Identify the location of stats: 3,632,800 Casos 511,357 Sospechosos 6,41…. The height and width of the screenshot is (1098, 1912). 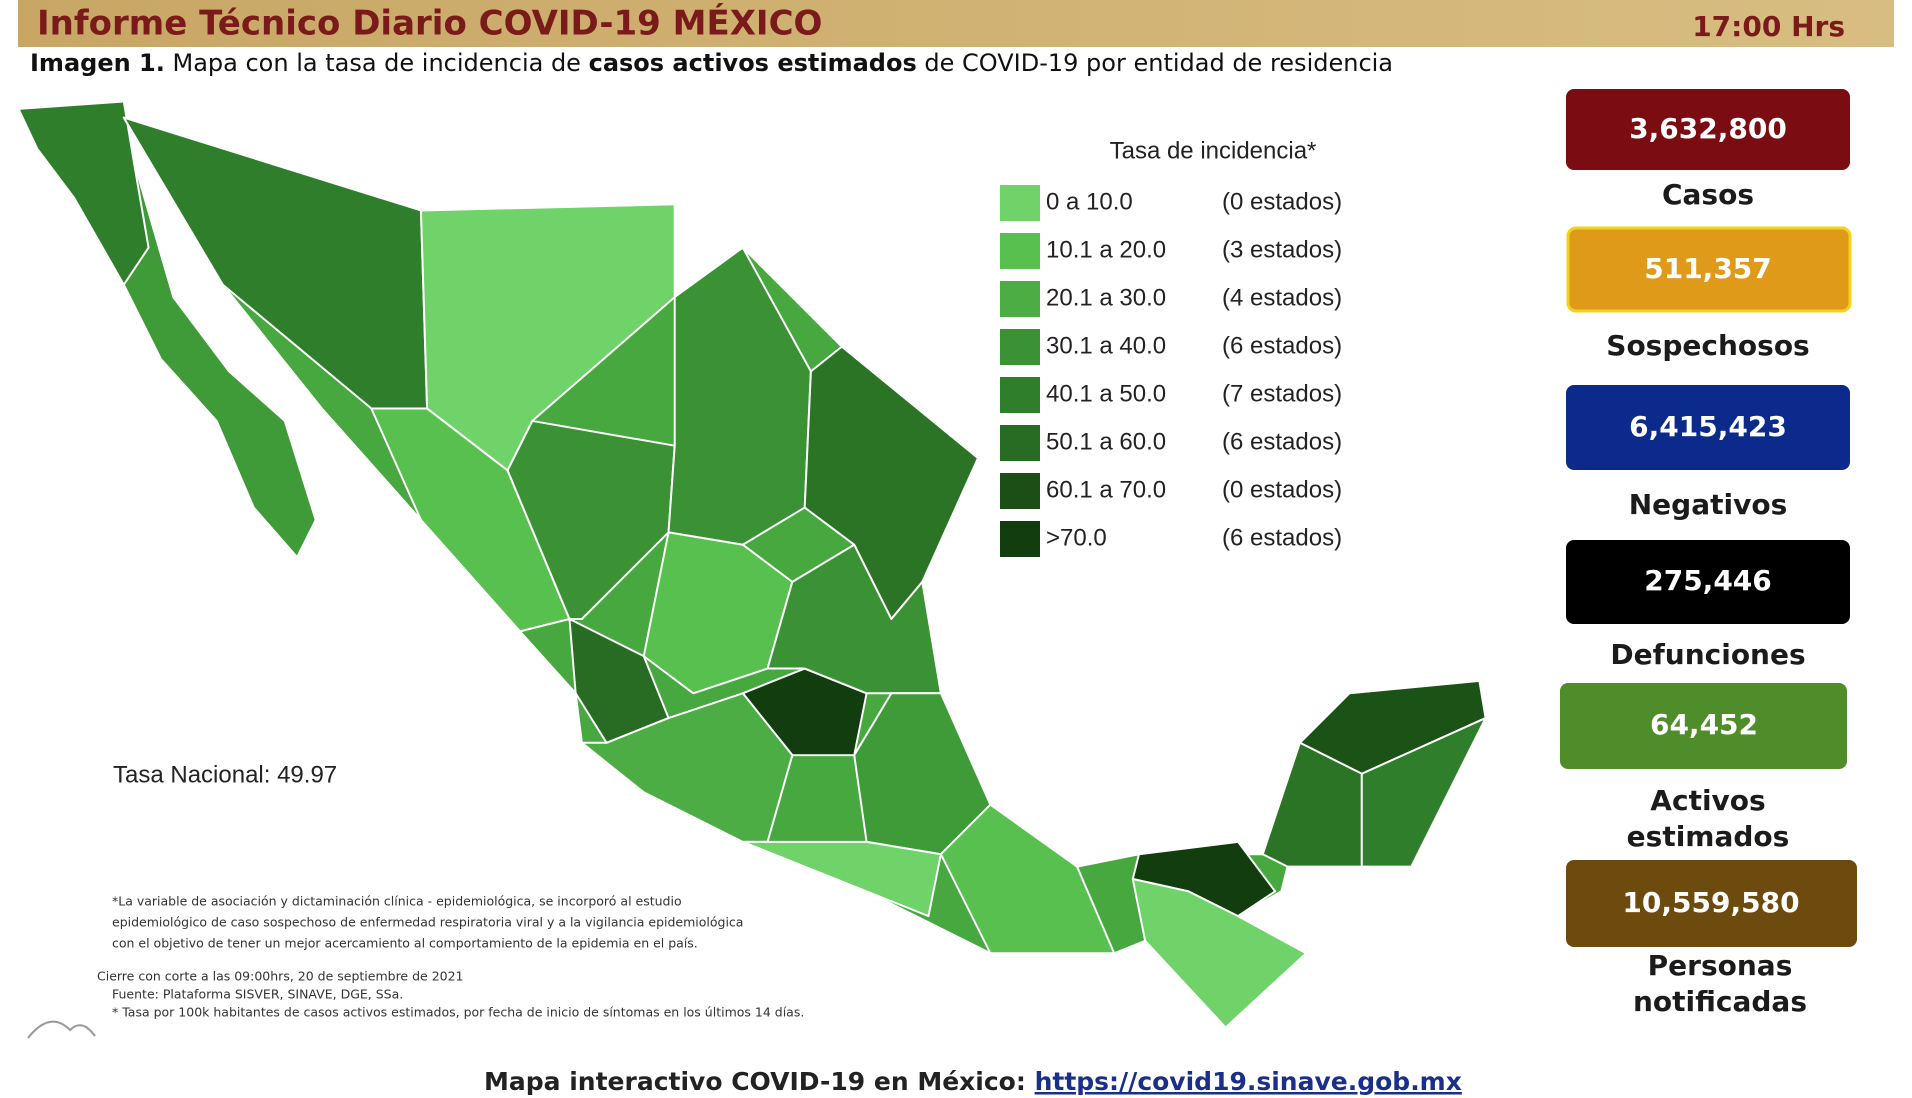
(1708, 553).